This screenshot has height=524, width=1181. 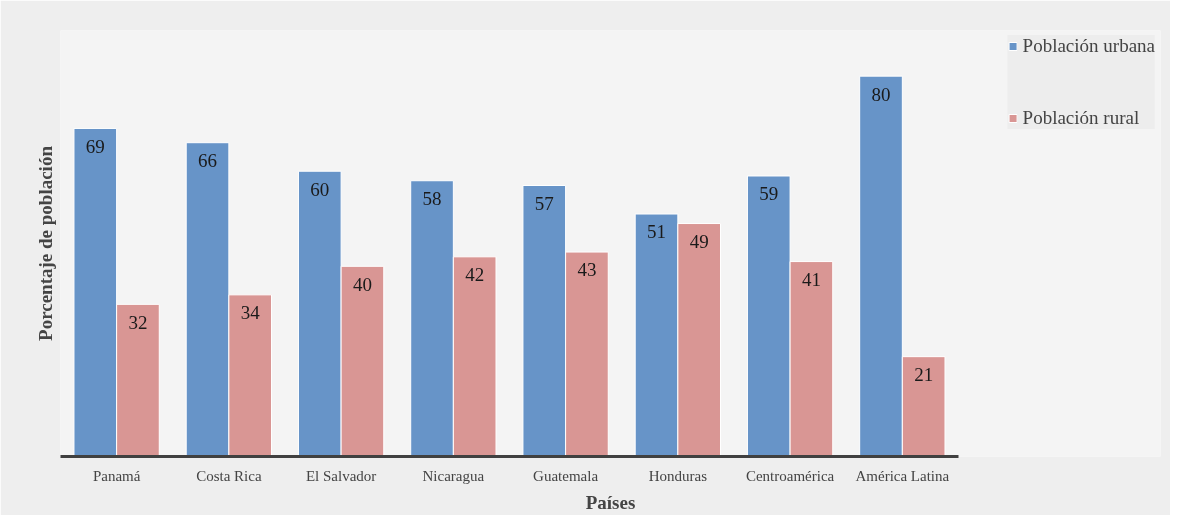 I want to click on data-label: 21, so click(x=924, y=375).